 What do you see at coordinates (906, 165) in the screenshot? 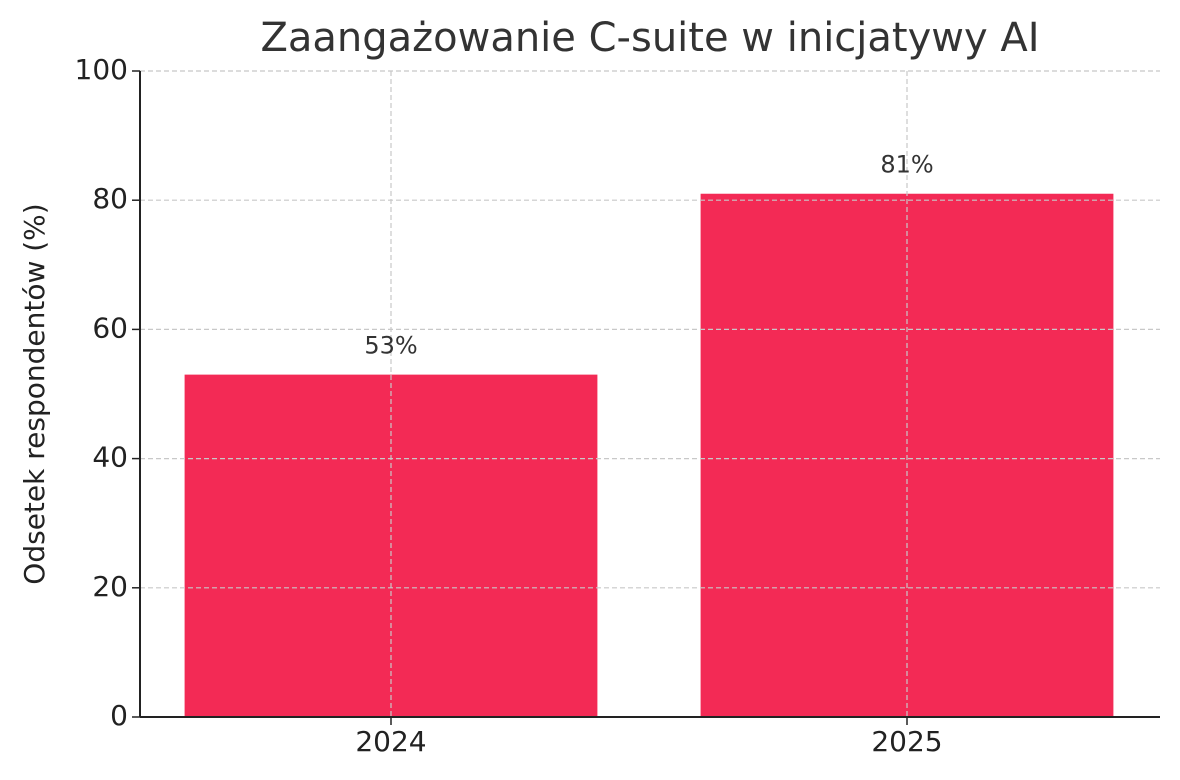
I see `value-label: 81%` at bounding box center [906, 165].